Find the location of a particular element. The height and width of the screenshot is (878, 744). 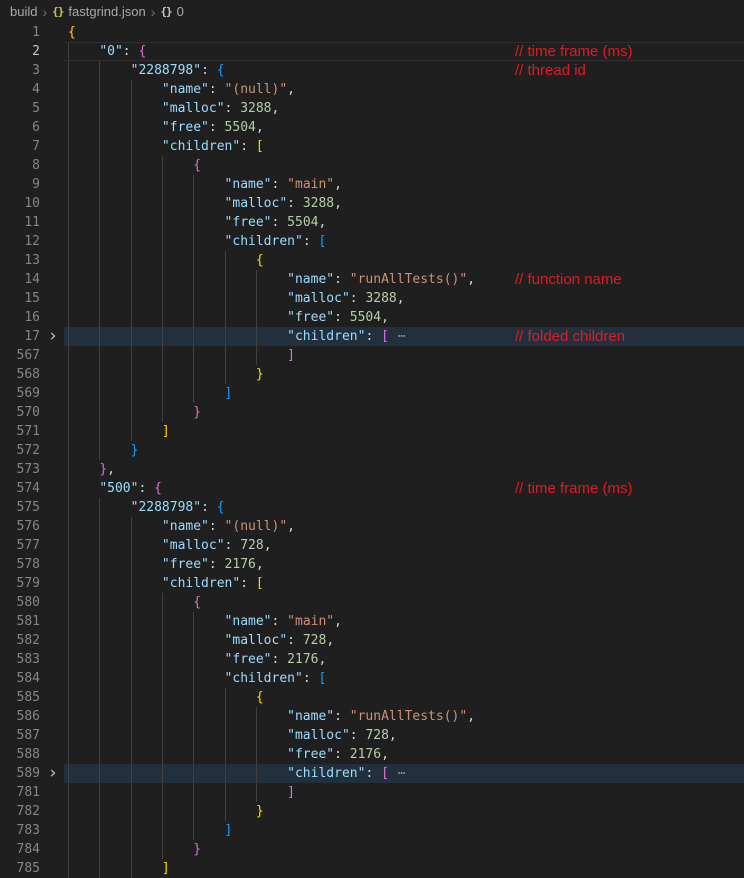

line-number: 584 is located at coordinates (28, 678).